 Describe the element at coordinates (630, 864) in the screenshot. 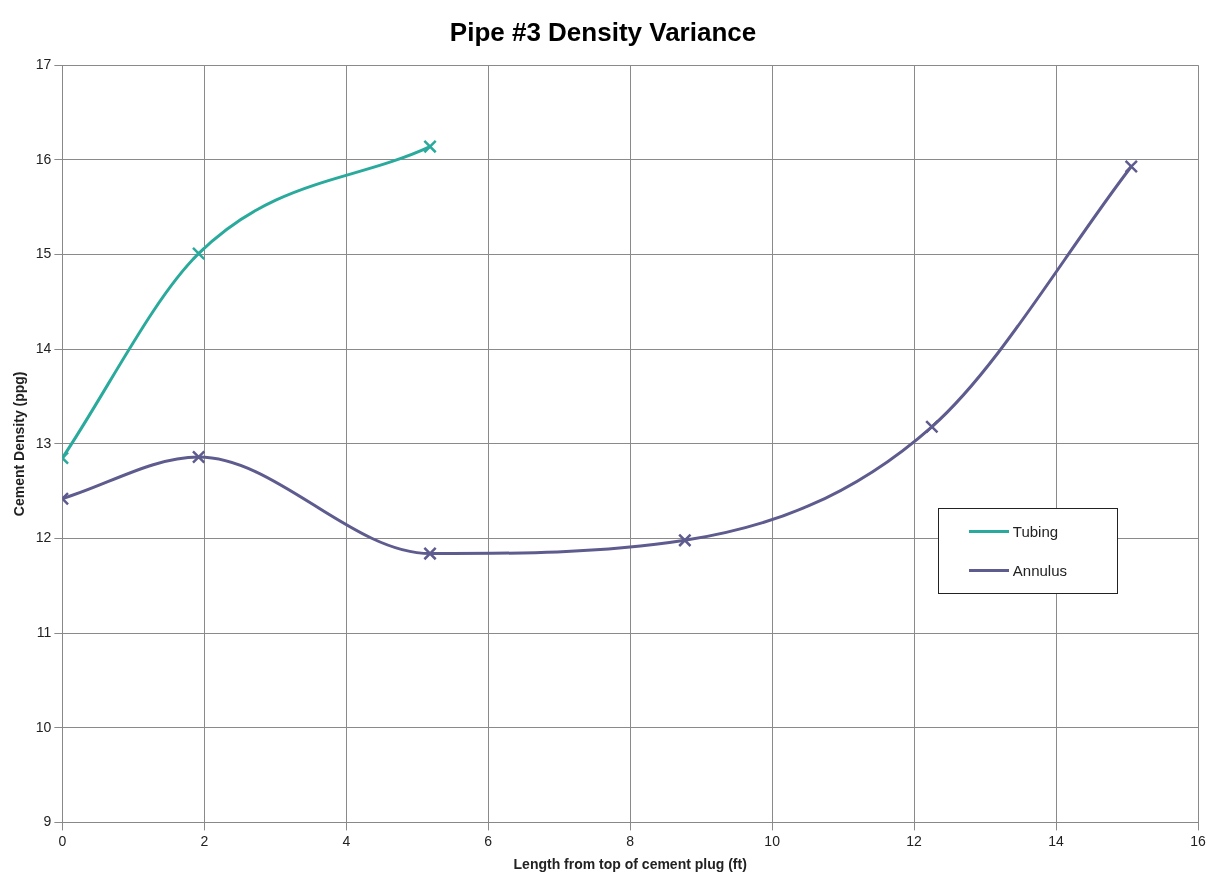

I see `x-axis-title: Length from top of cement plug (ft)` at that location.